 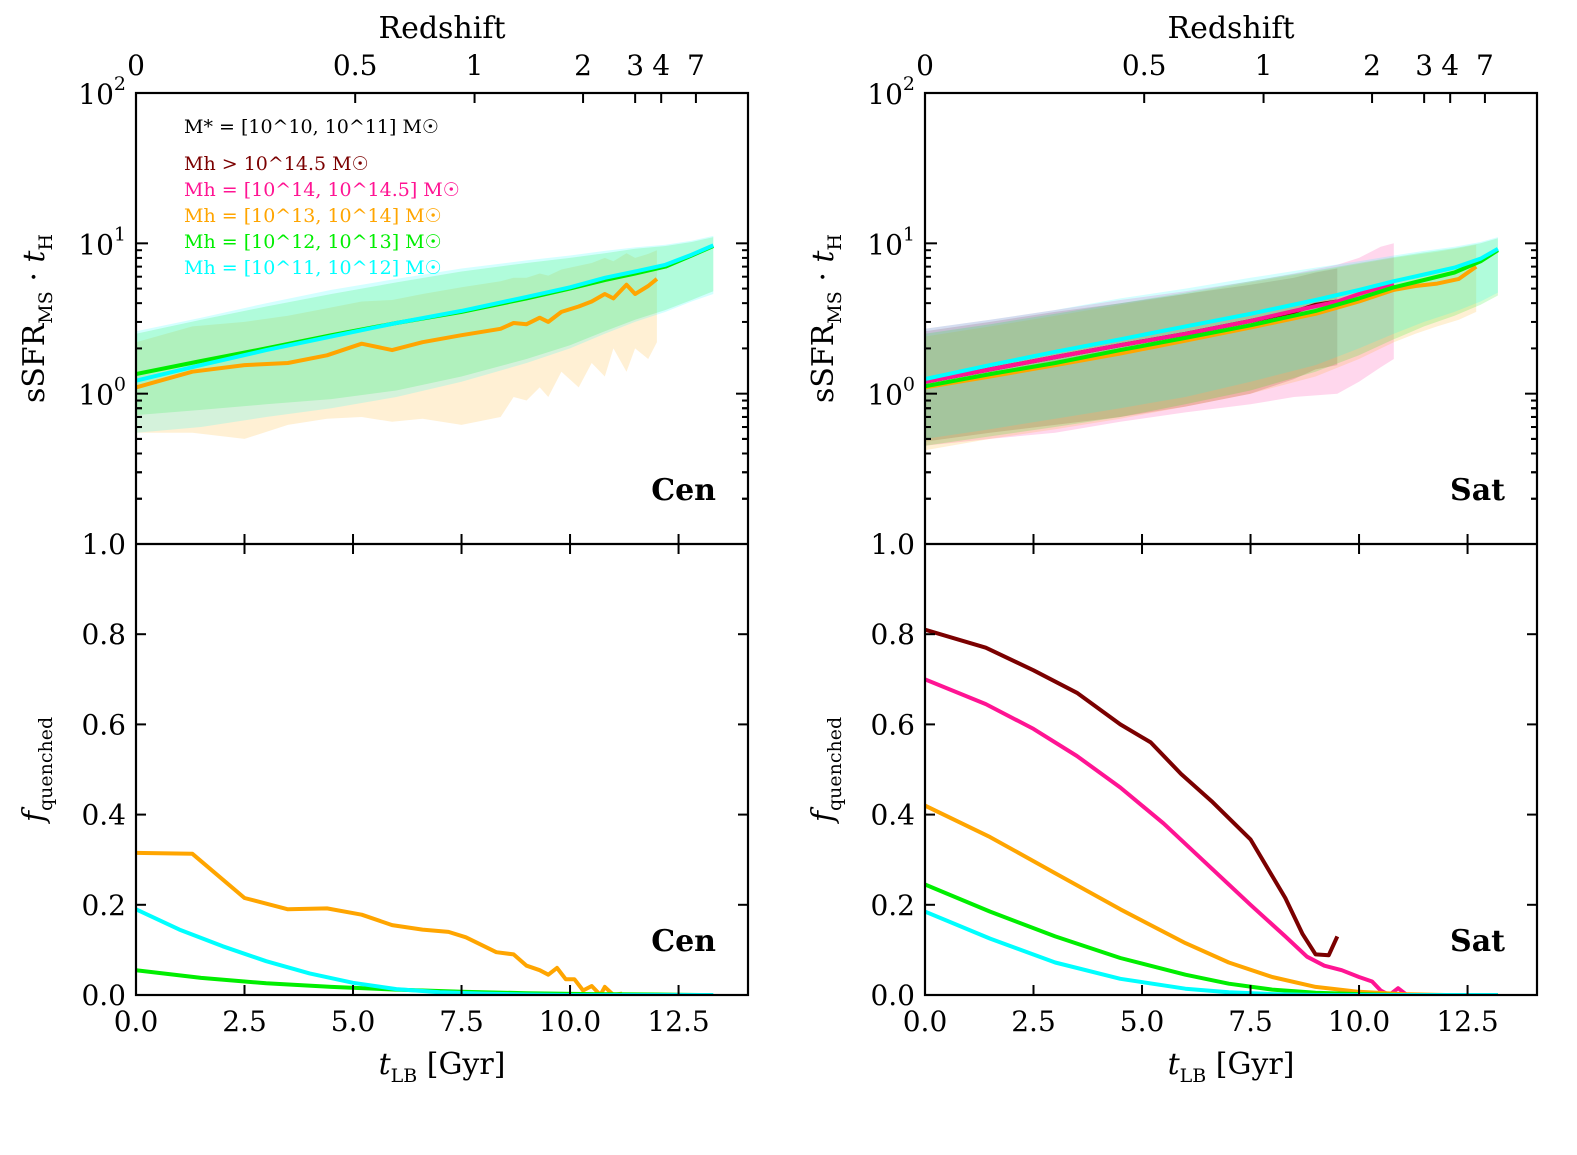 What do you see at coordinates (313, 268) in the screenshot?
I see `legend-entry: Mh = [10^11, 10^12] M☉` at bounding box center [313, 268].